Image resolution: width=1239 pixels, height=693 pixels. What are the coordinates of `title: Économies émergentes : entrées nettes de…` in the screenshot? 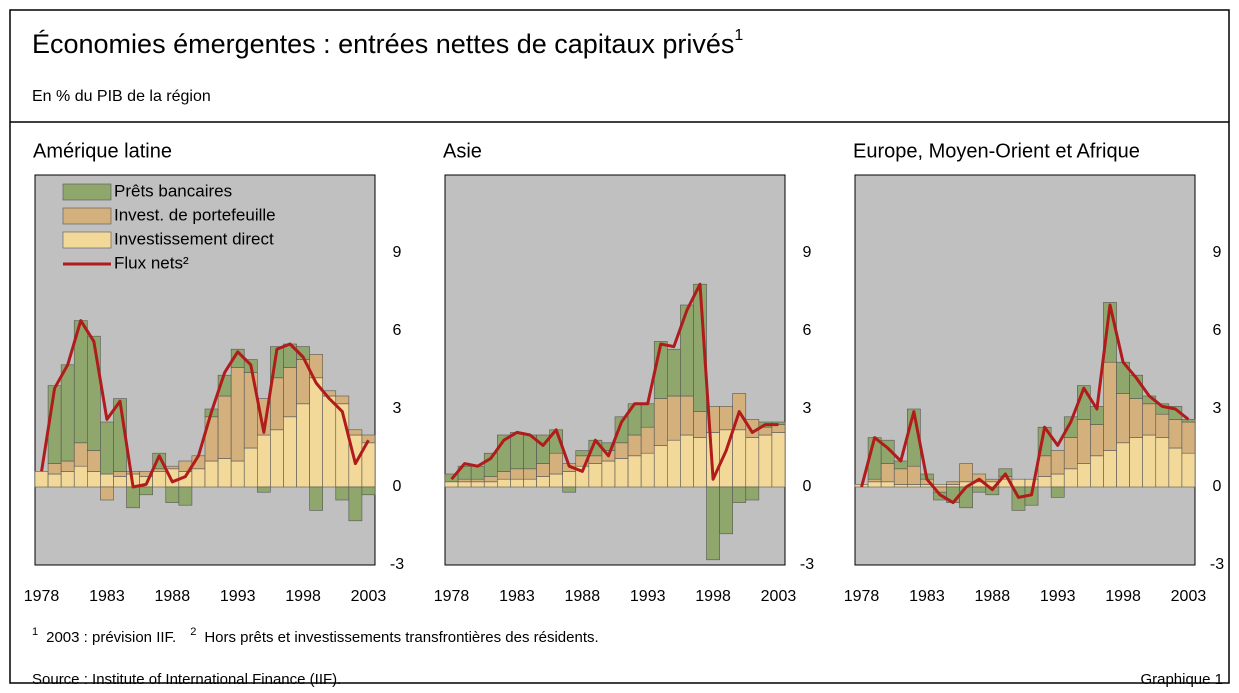 It's located at (383, 44).